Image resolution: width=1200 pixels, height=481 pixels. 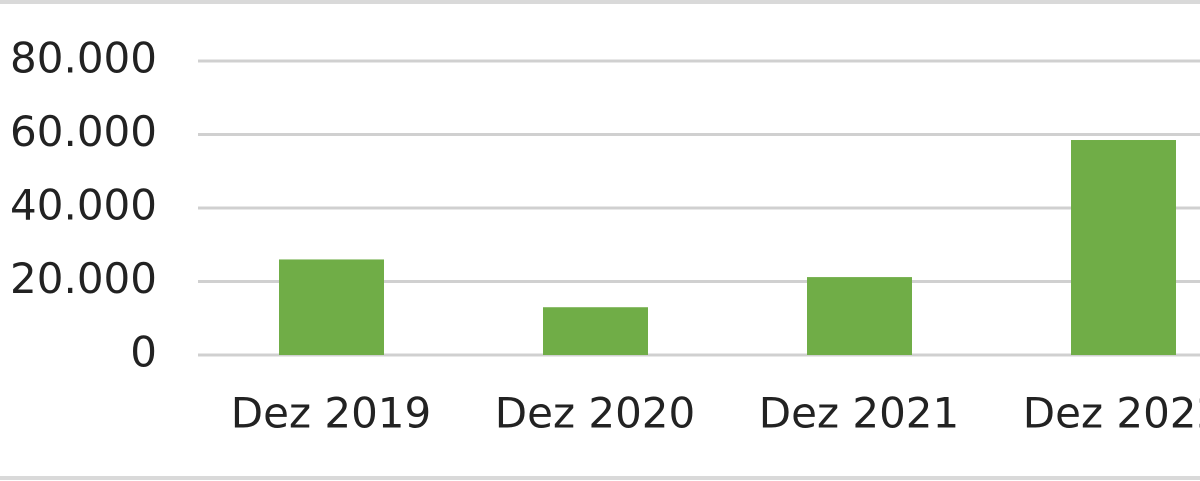 I want to click on y-tick-label: 80.000, so click(x=83, y=58).